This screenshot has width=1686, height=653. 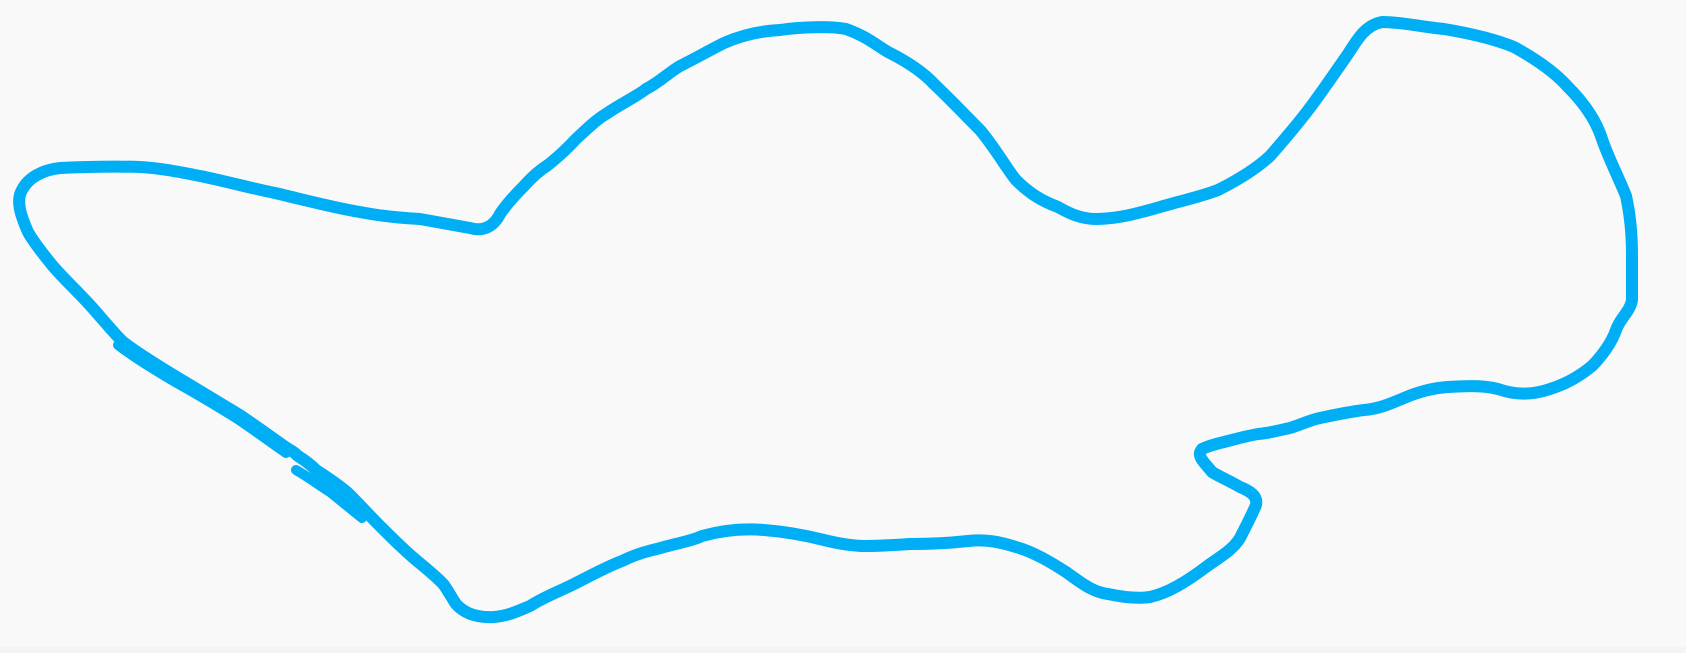 I want to click on map-bottom-edge, so click(x=843, y=650).